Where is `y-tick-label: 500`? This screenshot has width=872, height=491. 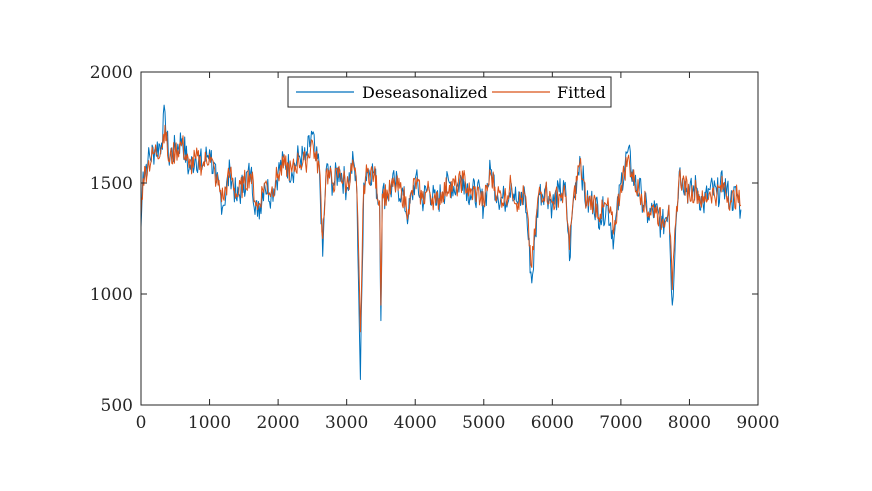
y-tick-label: 500 is located at coordinates (117, 406).